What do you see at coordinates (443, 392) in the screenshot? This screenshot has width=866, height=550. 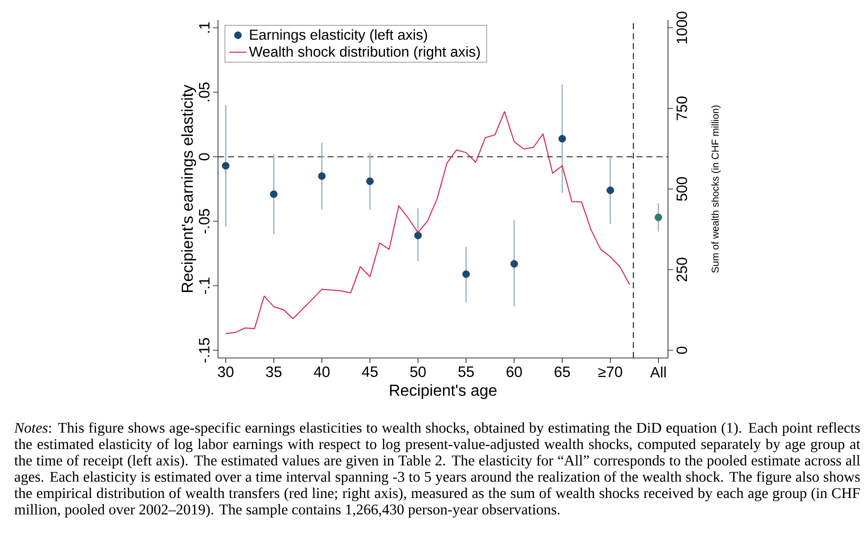 I see `x-axis-title: Recipient's age` at bounding box center [443, 392].